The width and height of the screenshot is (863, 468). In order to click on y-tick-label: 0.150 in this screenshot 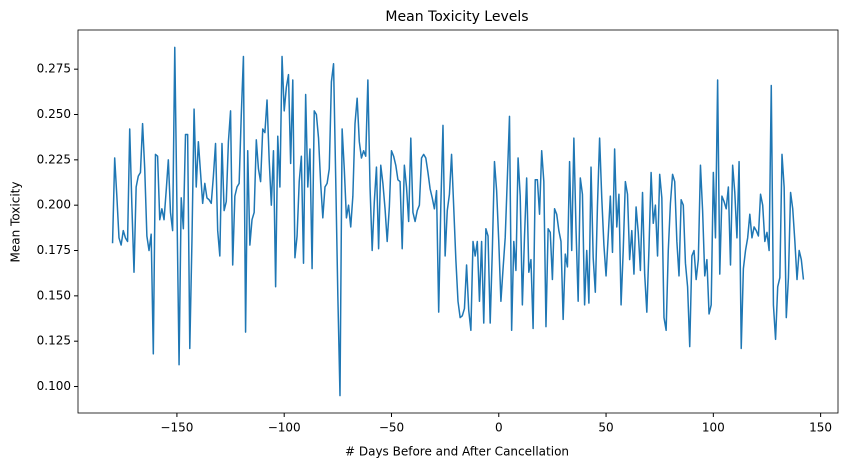, I will do `click(54, 295)`.